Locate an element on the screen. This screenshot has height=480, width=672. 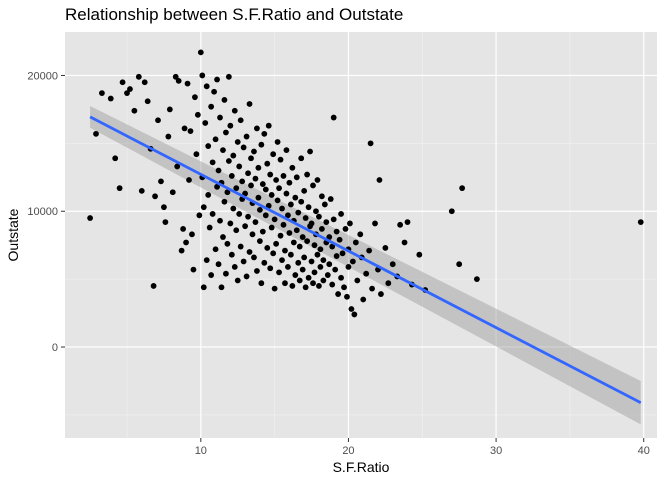
y-tick-label: 0 is located at coordinates (55, 348).